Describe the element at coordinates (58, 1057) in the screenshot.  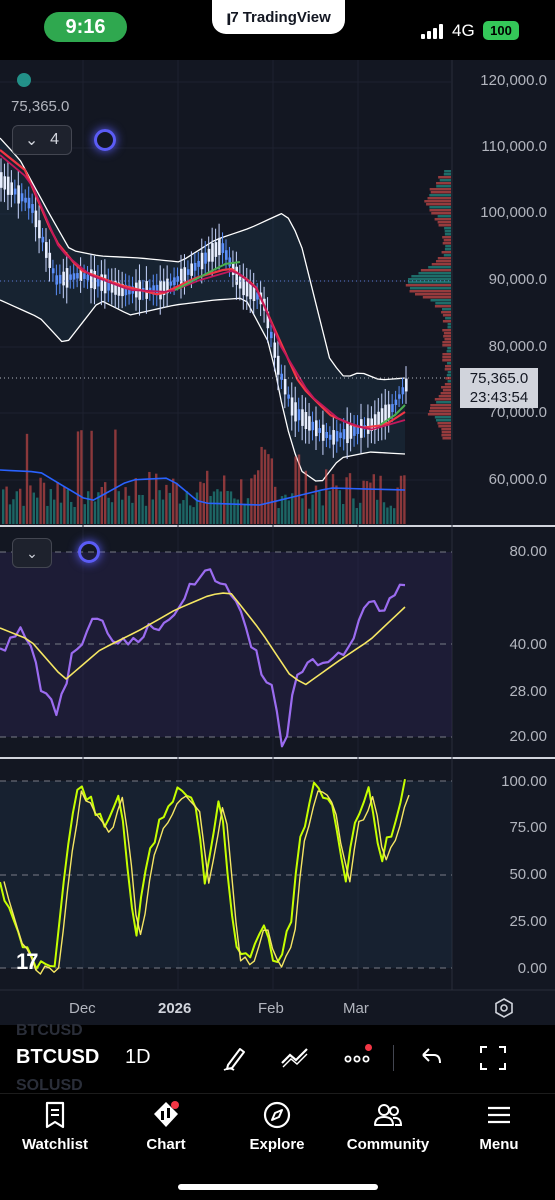
I see `symbol-button: BTCUSD` at that location.